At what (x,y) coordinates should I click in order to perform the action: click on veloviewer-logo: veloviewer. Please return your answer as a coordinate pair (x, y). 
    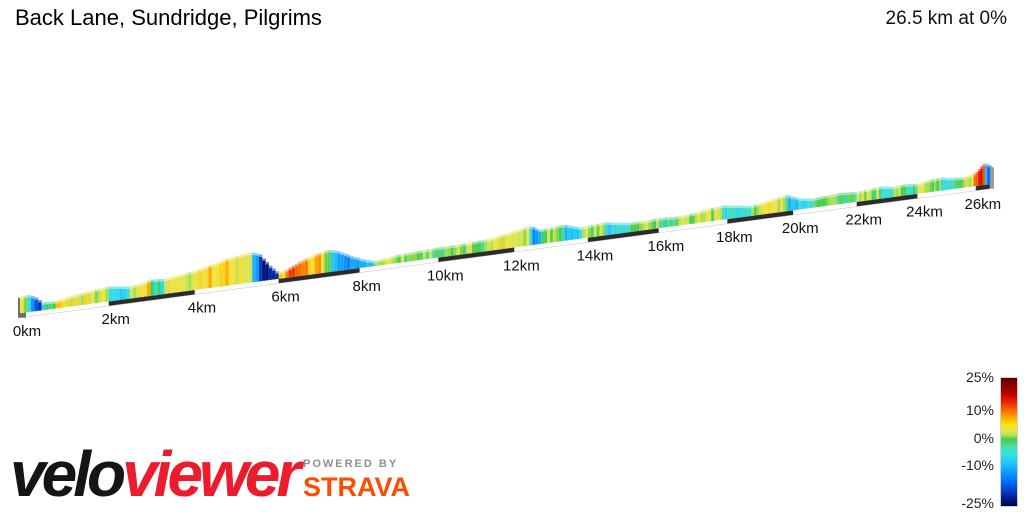
    Looking at the image, I should click on (155, 474).